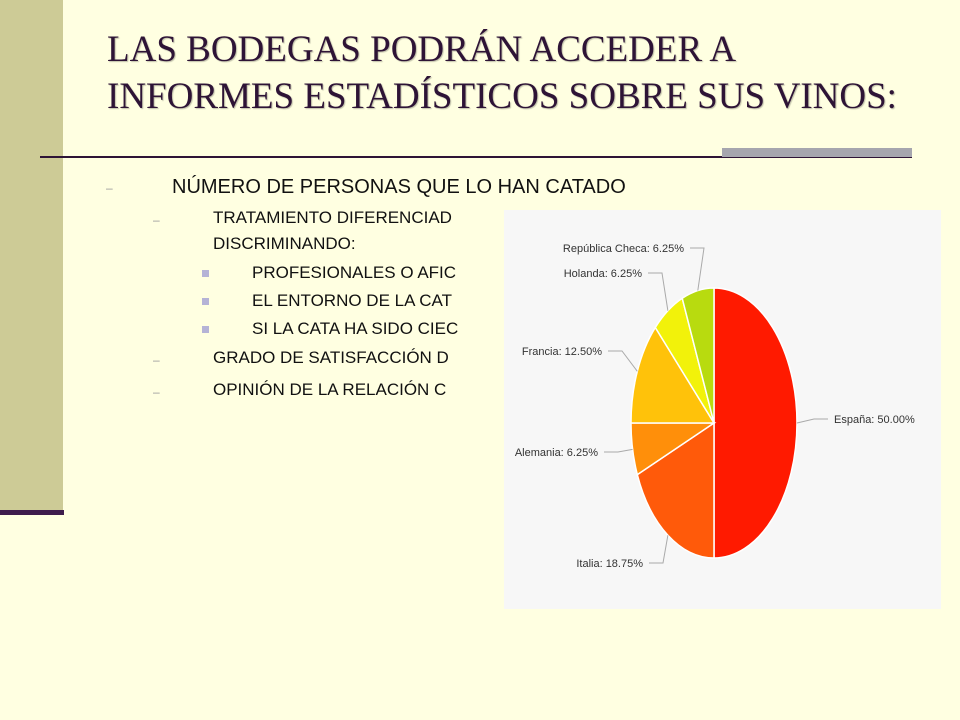  I want to click on slide-sidebar-bar, so click(31, 256).